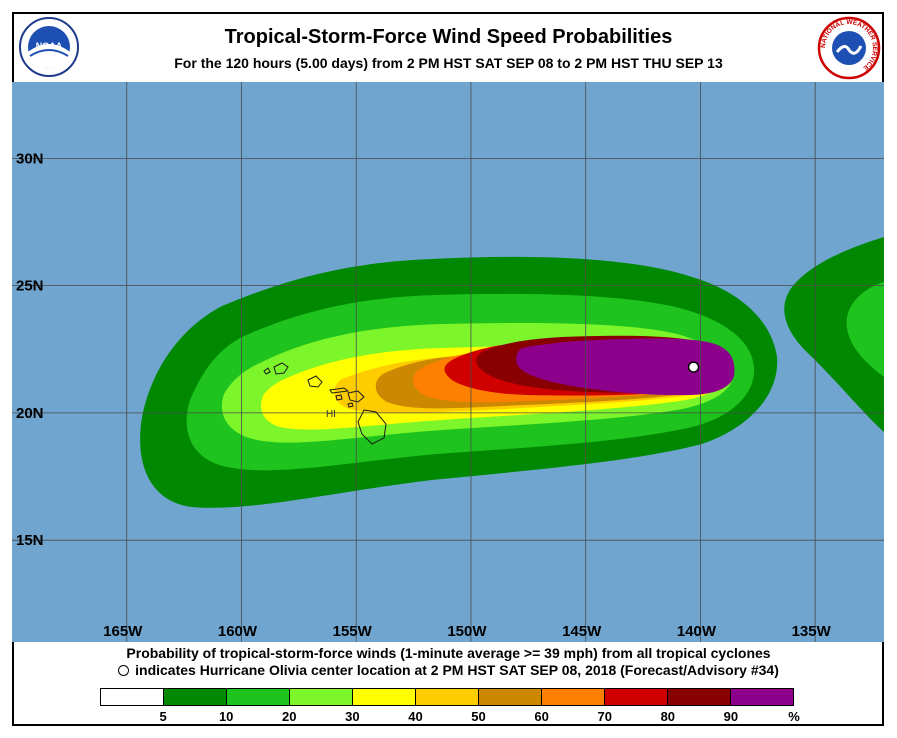 Image resolution: width=897 pixels, height=738 pixels. I want to click on legend-tick-90: 90, so click(731, 716).